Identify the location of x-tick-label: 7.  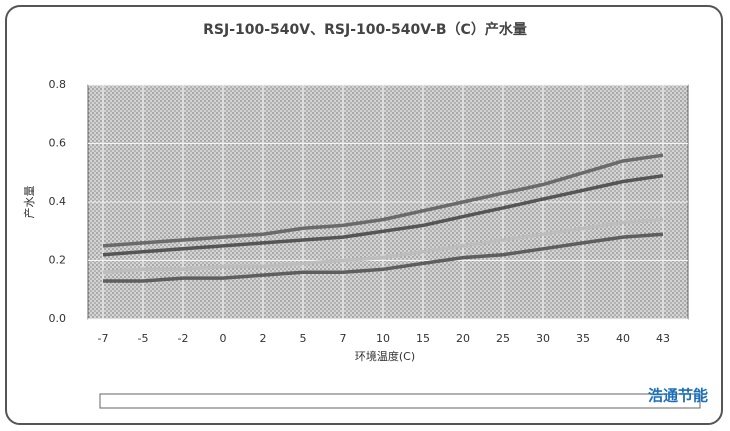
(343, 338).